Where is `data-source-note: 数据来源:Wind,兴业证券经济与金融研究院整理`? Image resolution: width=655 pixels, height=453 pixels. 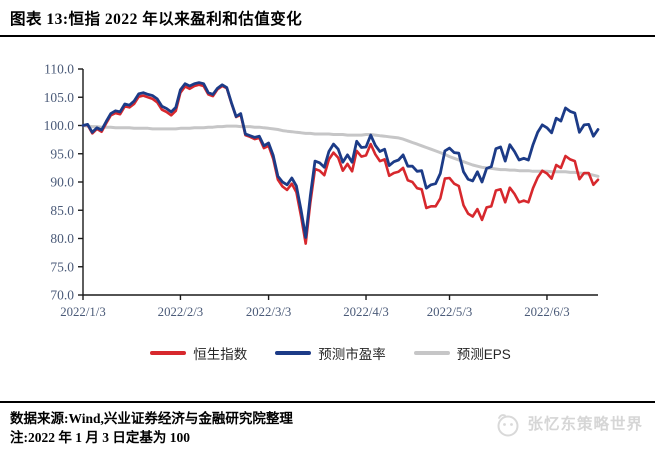 data-source-note: 数据来源:Wind,兴业证券经济与金融研究院整理 is located at coordinates (151, 418).